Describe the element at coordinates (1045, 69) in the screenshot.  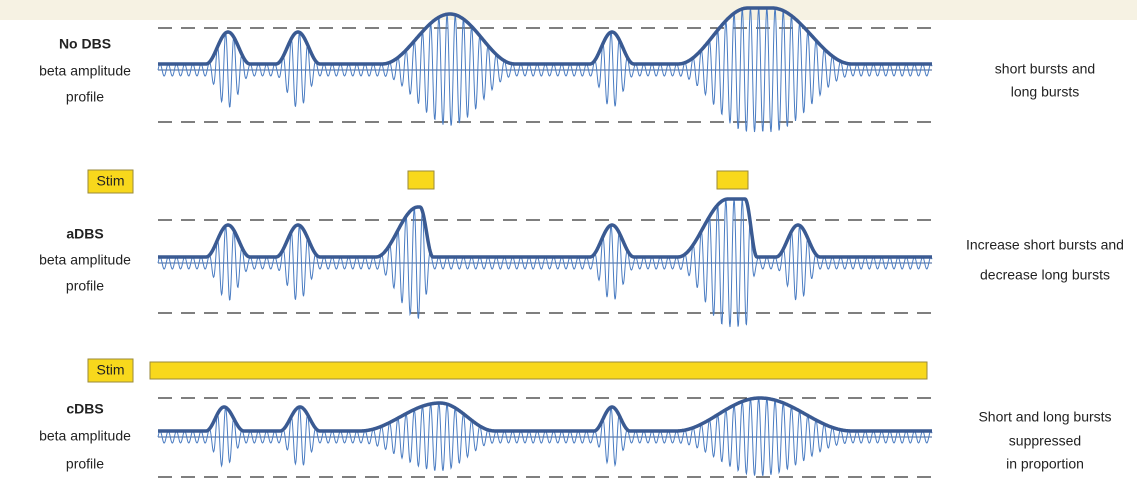
I see `row-description: short bursts and` at that location.